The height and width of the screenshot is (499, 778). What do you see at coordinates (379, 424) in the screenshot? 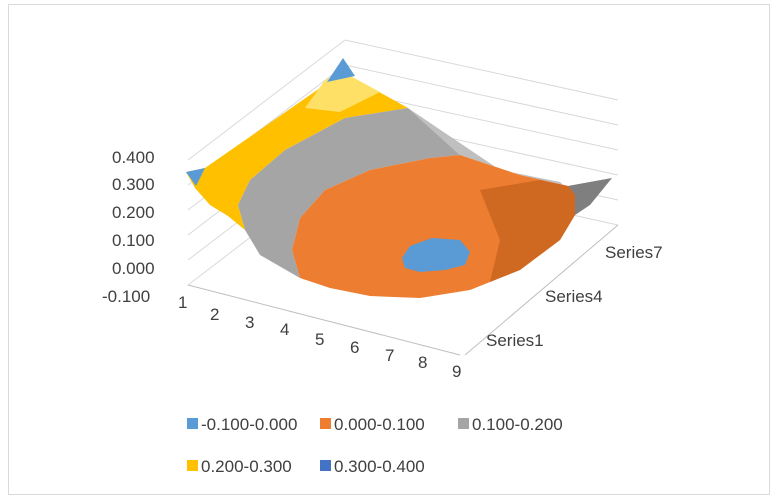
I see `legend-label: 0.000-0.100` at bounding box center [379, 424].